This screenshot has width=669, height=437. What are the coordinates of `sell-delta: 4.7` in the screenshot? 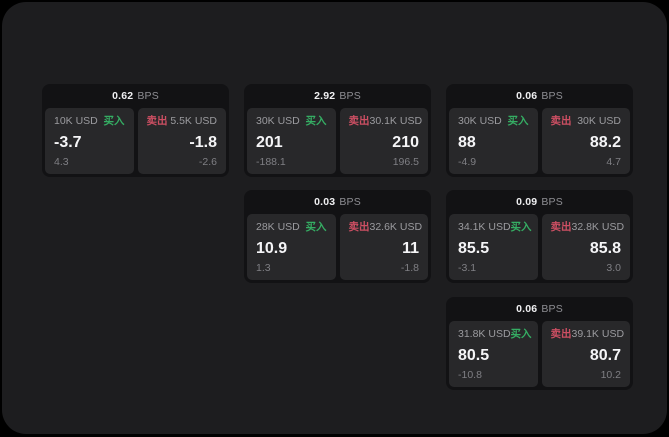 It's located at (613, 162).